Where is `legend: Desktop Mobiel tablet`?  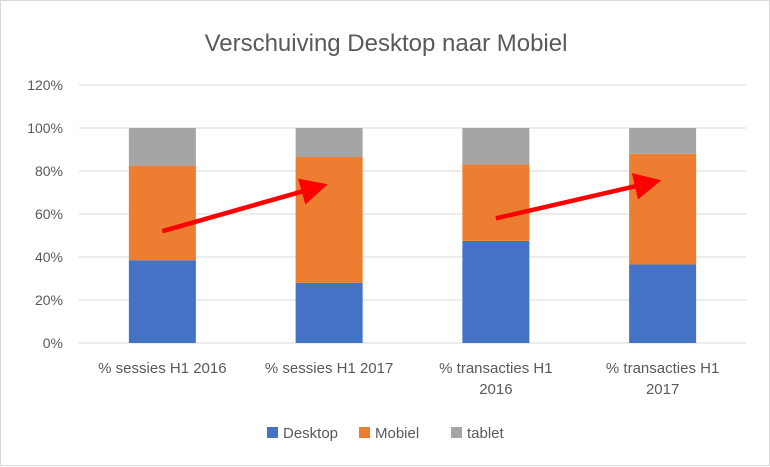
legend: Desktop Mobiel tablet is located at coordinates (386, 433).